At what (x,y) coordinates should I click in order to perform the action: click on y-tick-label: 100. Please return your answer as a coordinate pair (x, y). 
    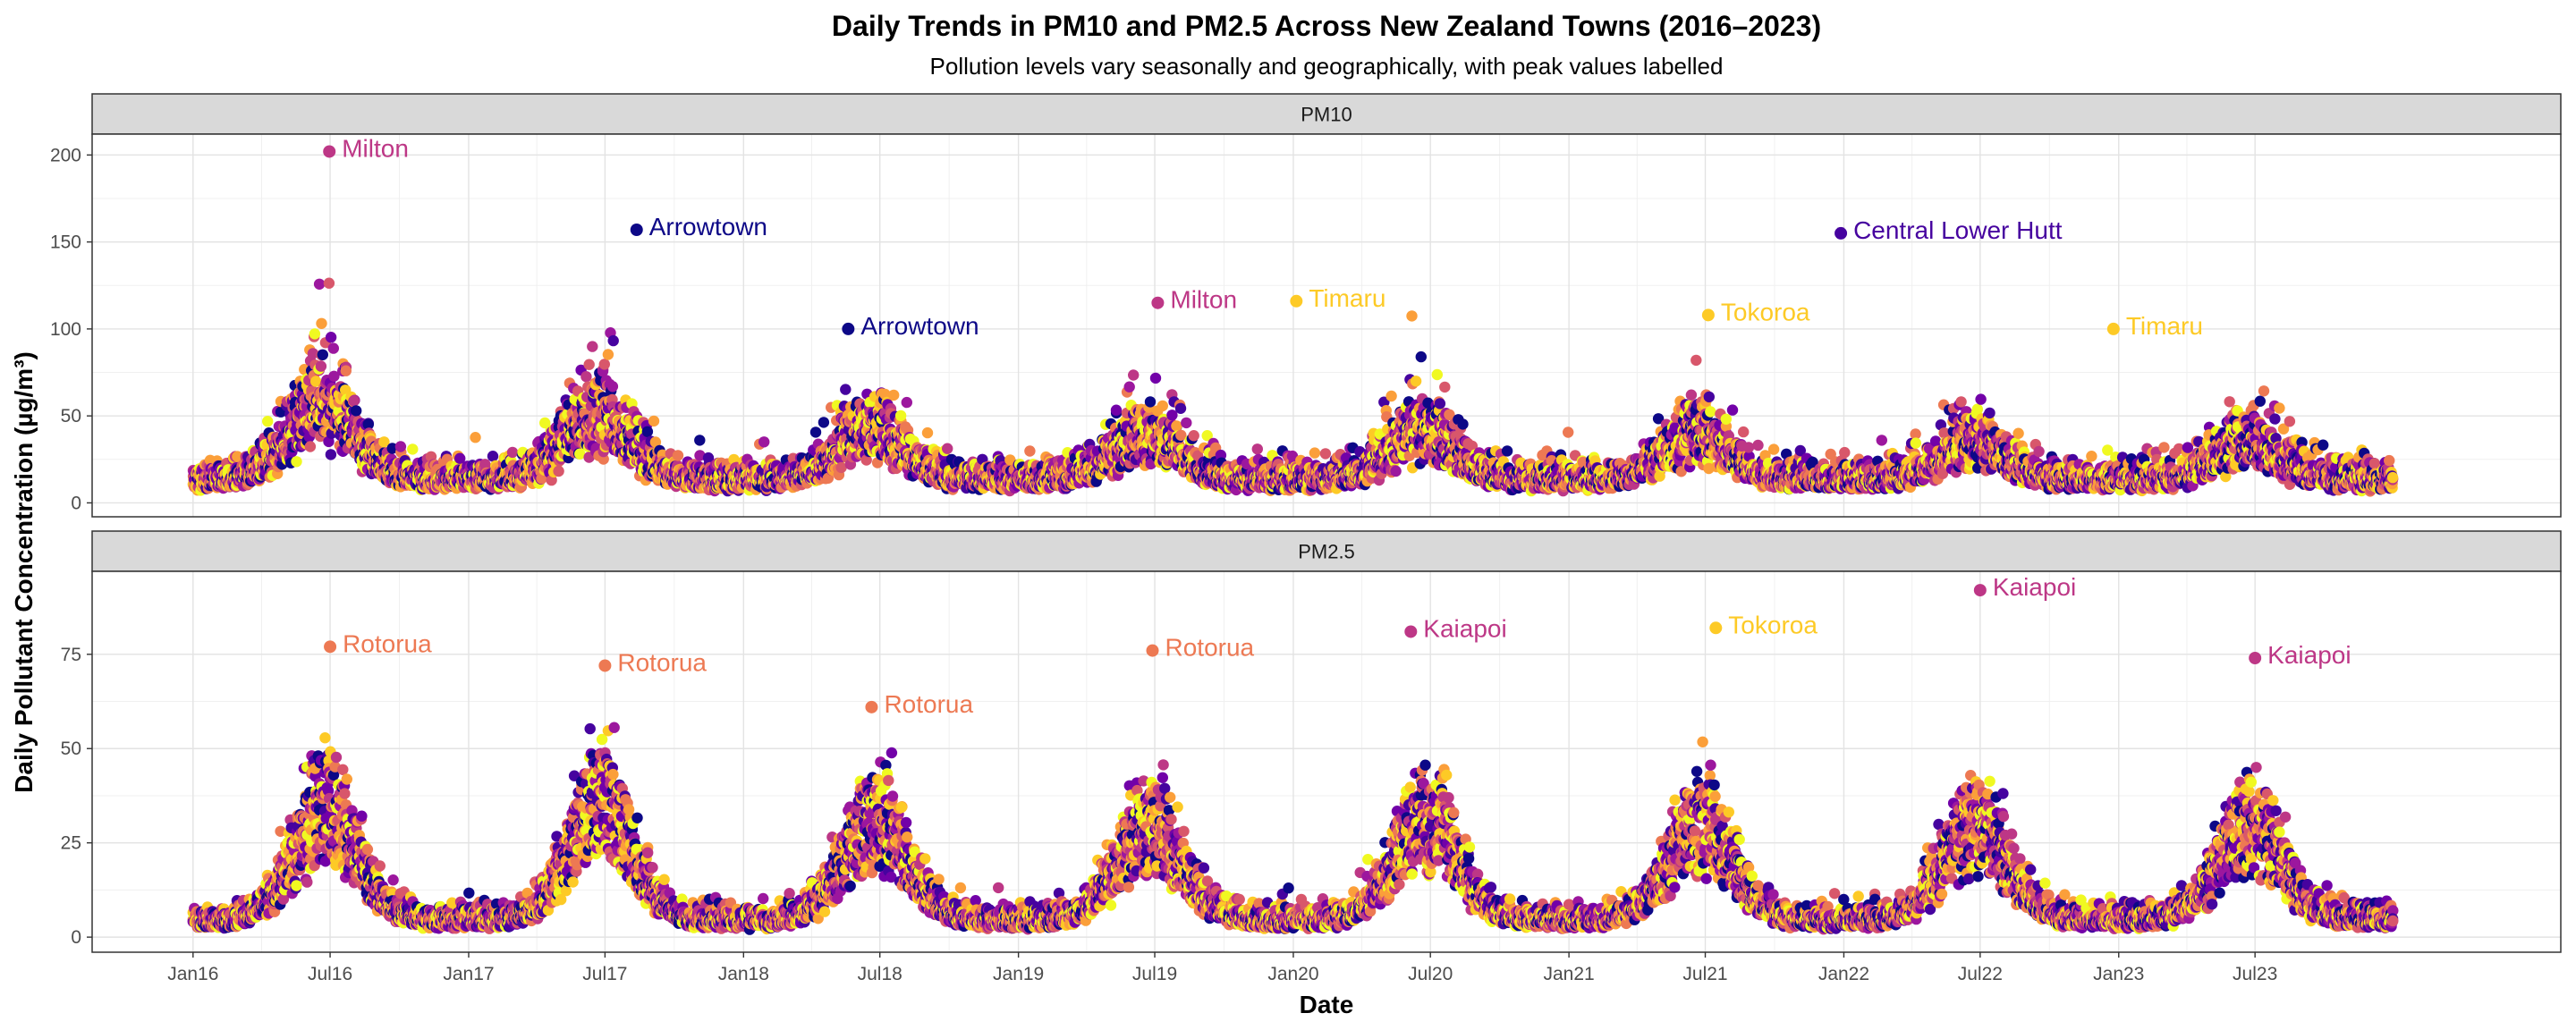
    Looking at the image, I should click on (65, 329).